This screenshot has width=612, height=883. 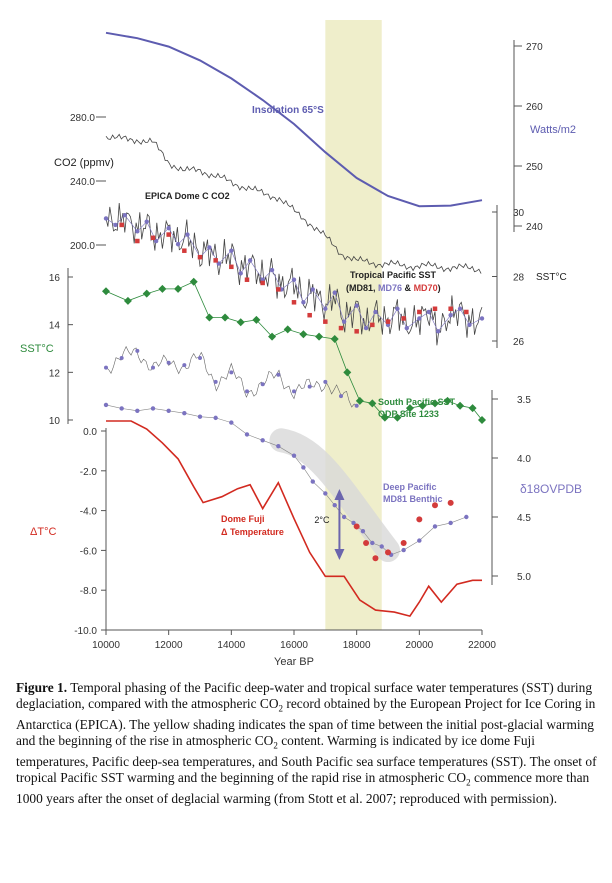 What do you see at coordinates (413, 499) in the screenshot?
I see `deep-pacific-site: MD81 Benthic` at bounding box center [413, 499].